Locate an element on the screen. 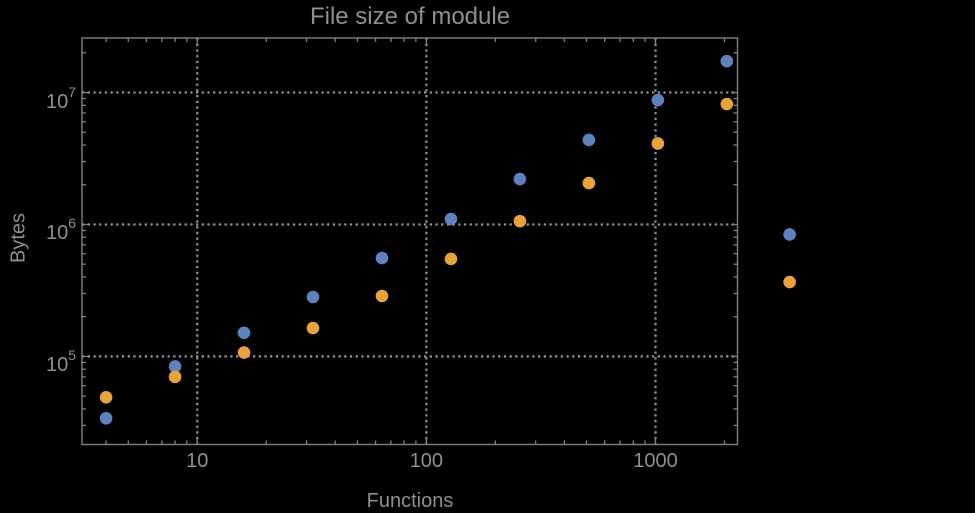 This screenshot has width=975, height=513. y-tick-exponent: 7 is located at coordinates (72, 91).